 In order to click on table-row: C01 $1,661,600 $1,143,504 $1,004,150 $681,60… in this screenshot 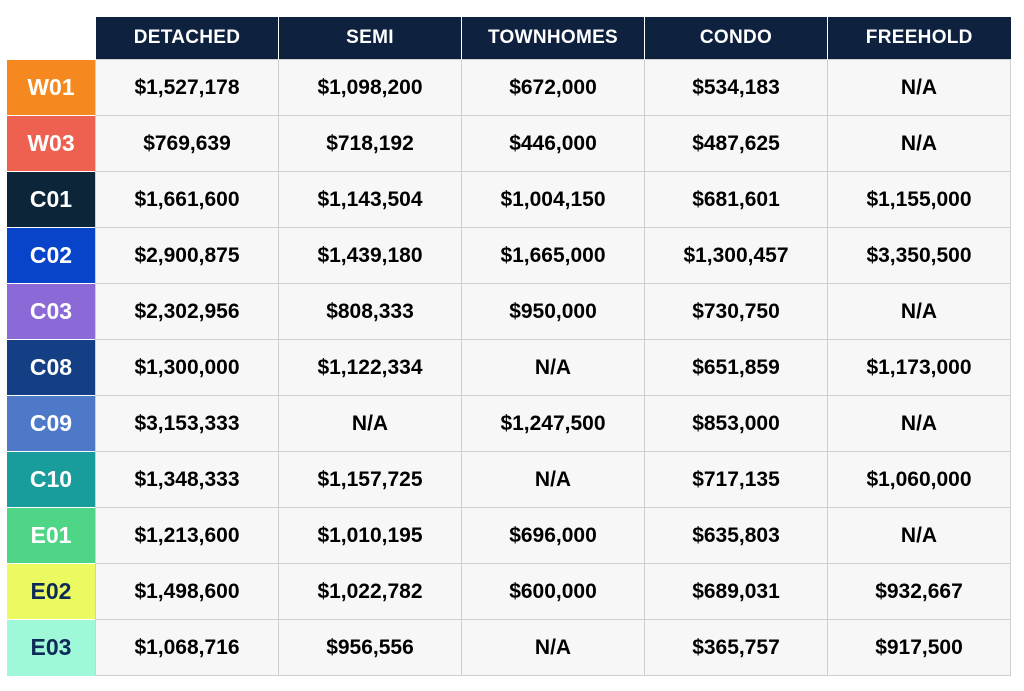, I will do `click(509, 199)`.